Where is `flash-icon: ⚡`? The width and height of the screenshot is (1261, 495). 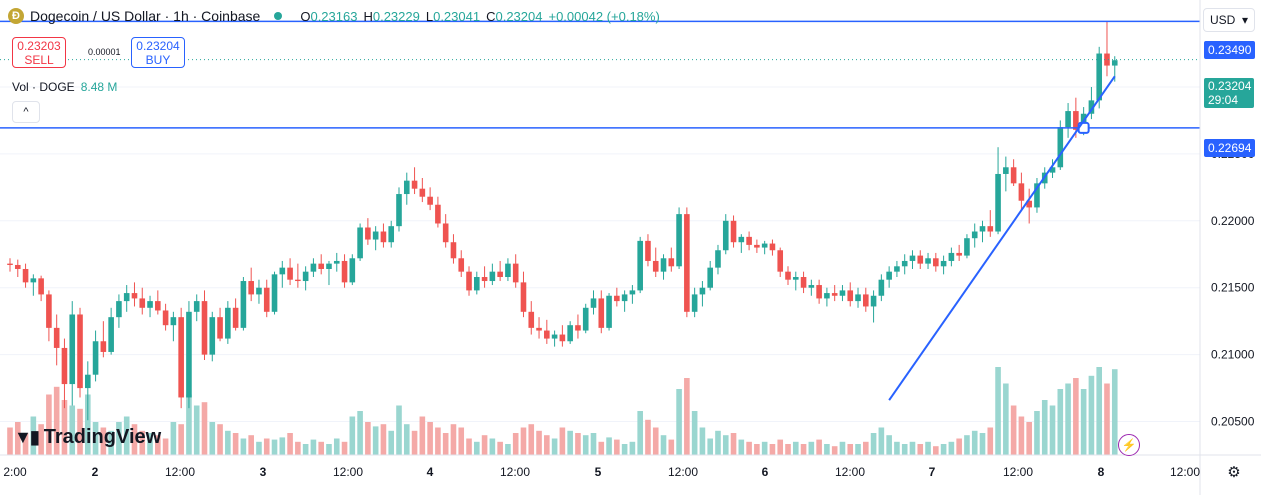 flash-icon: ⚡ is located at coordinates (1129, 445).